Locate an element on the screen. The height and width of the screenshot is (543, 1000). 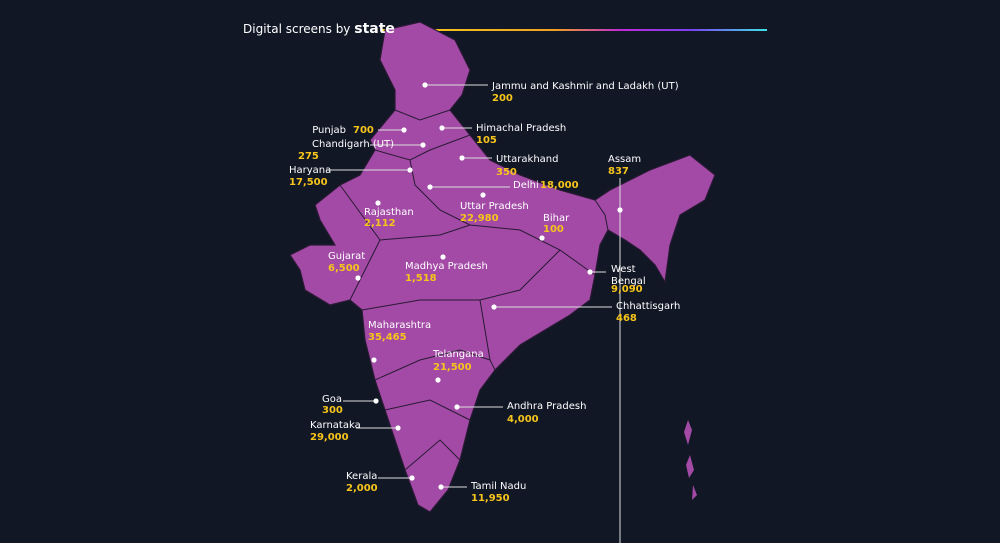
state-value: 17,500 is located at coordinates (308, 182).